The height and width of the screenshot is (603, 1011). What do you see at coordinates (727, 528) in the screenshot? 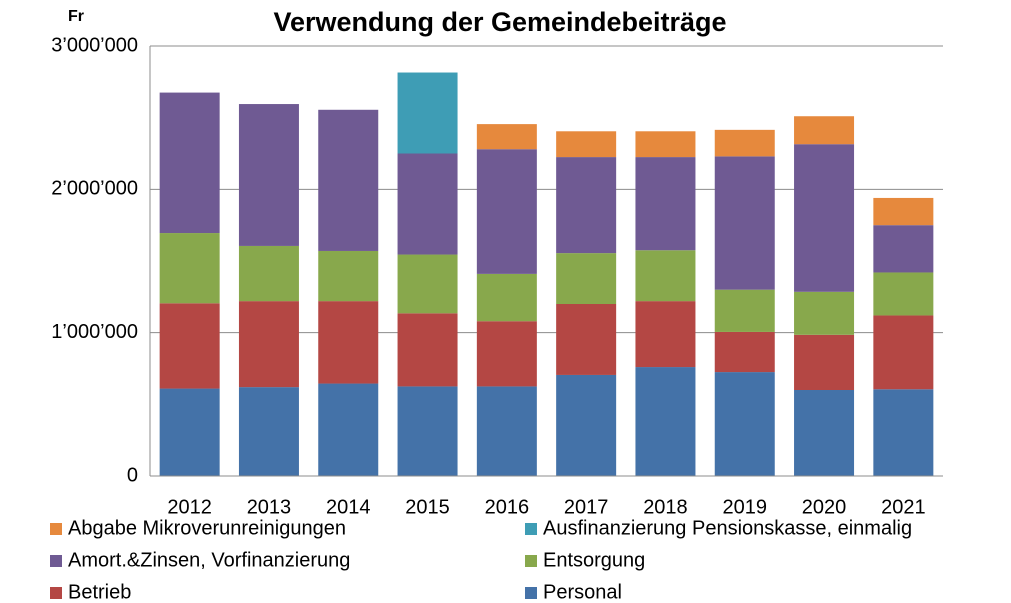
I see `legend-label: Ausfinanzierung Pensionskasse, einmalig` at bounding box center [727, 528].